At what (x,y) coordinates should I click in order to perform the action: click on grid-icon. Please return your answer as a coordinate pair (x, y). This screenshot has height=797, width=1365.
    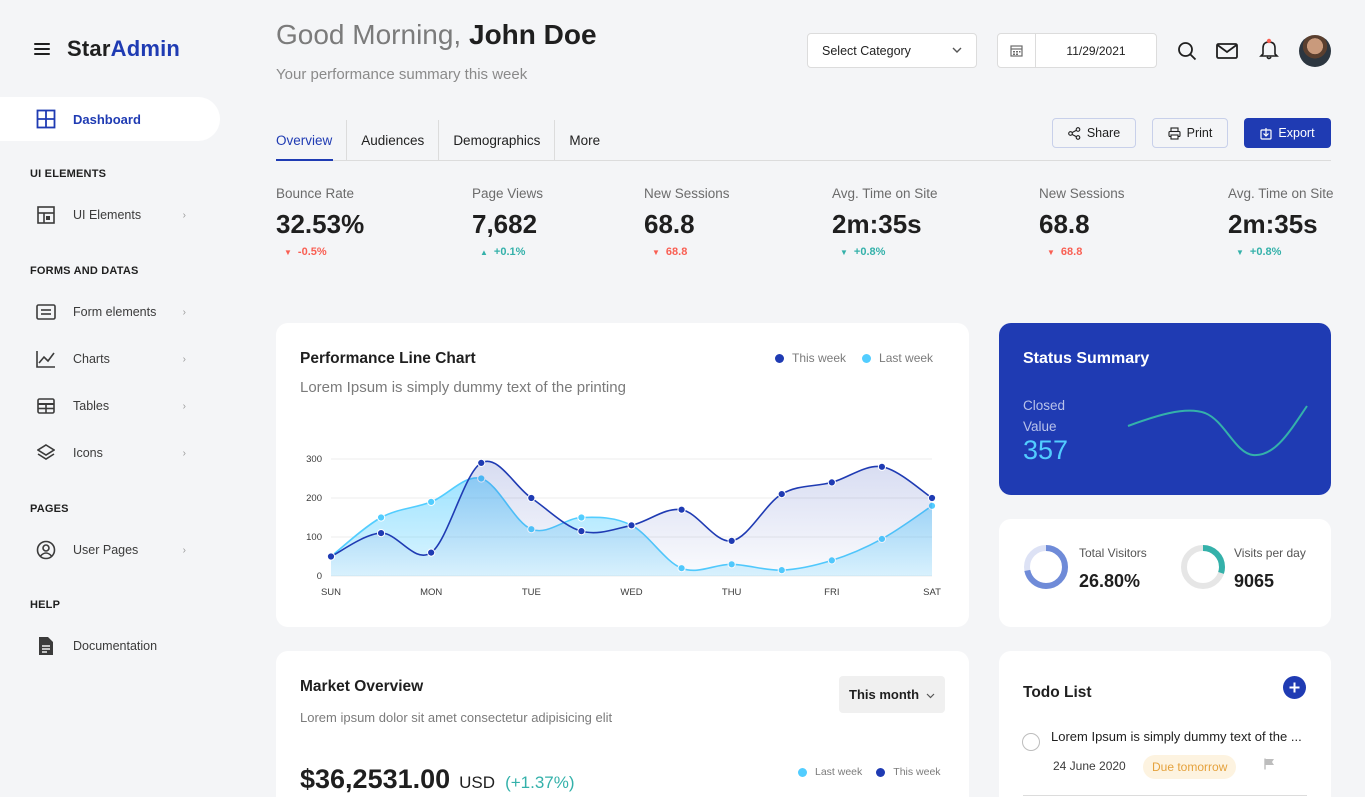
    Looking at the image, I should click on (46, 119).